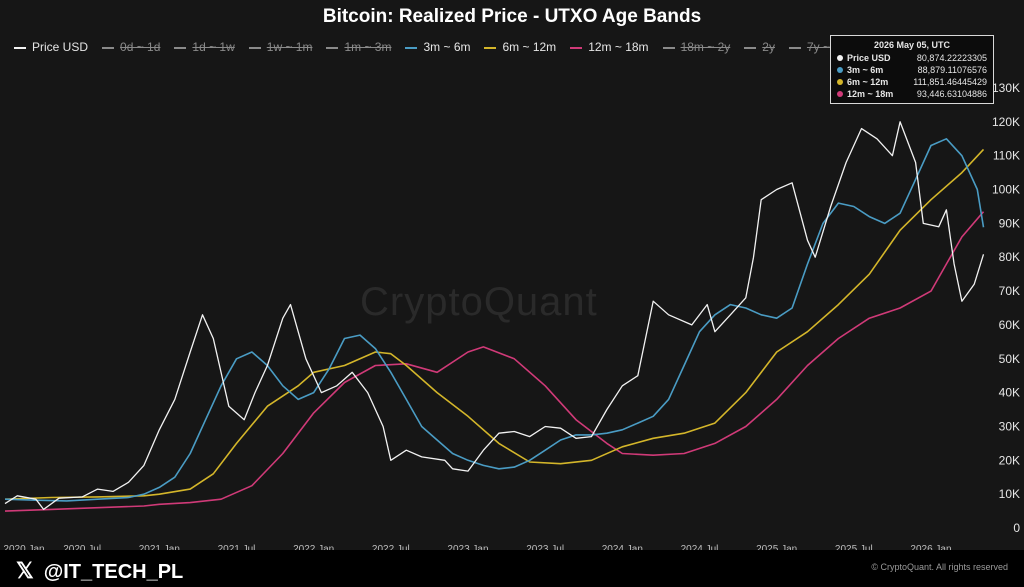  What do you see at coordinates (776, 549) in the screenshot?
I see `x-tick-label: 2025 Jan` at bounding box center [776, 549].